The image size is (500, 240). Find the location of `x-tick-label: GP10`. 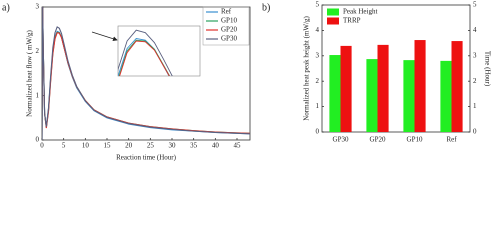

x-tick-label: GP10 is located at coordinates (415, 140).